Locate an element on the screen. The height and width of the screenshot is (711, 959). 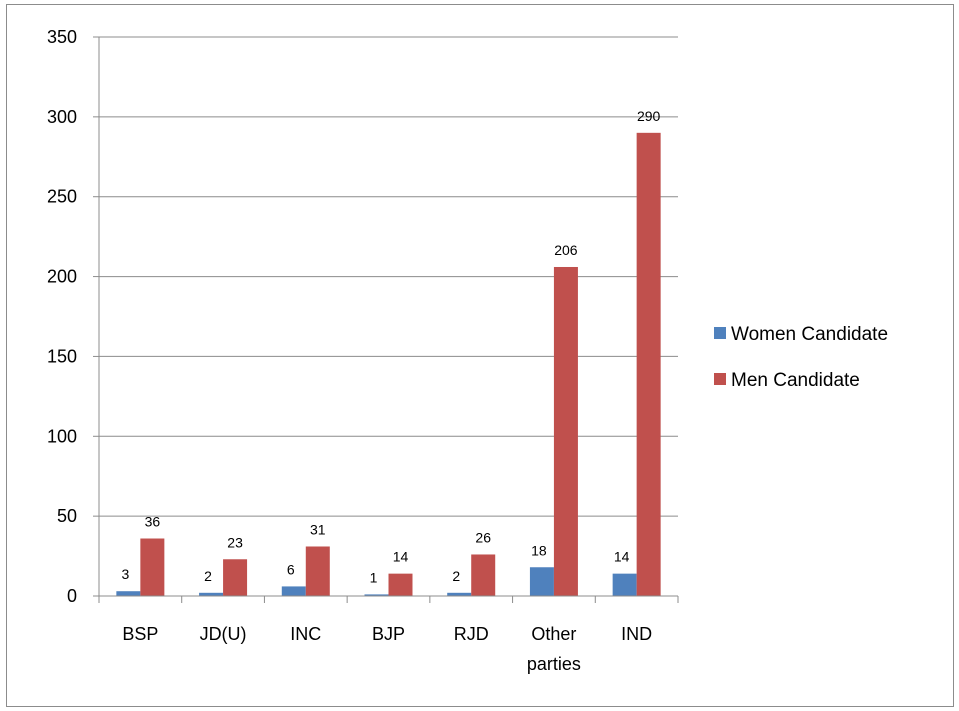
data-label: 3 is located at coordinates (125, 574).